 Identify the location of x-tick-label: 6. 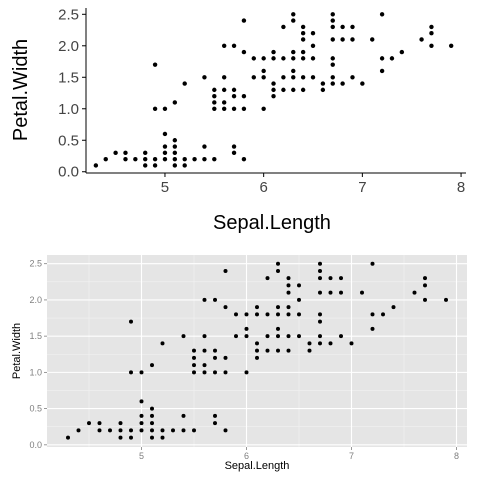
(246, 456).